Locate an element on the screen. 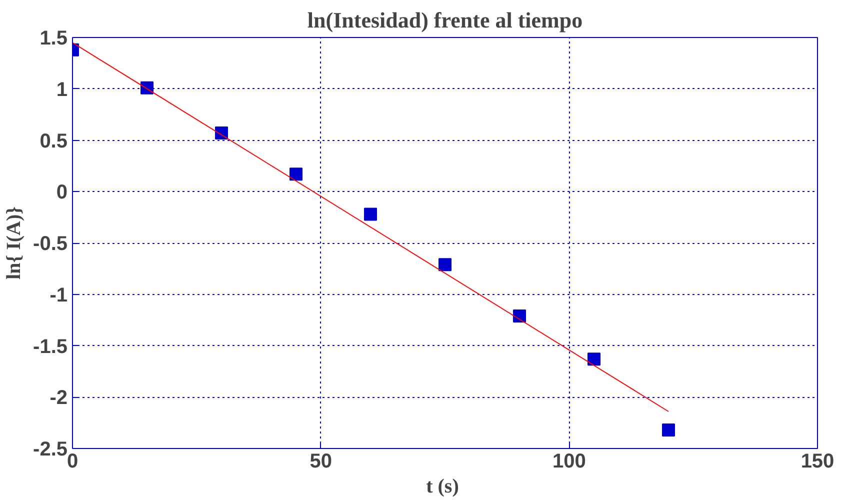  y-axis-title: ln{ I(A)} is located at coordinates (14, 243).